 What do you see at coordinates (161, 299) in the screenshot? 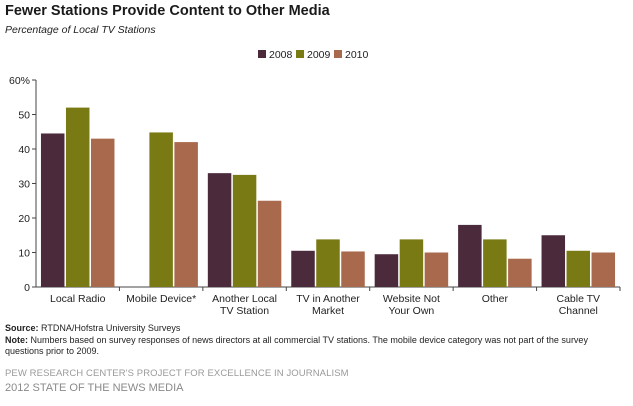
I see `x-tick-label: Mobile Device*` at bounding box center [161, 299].